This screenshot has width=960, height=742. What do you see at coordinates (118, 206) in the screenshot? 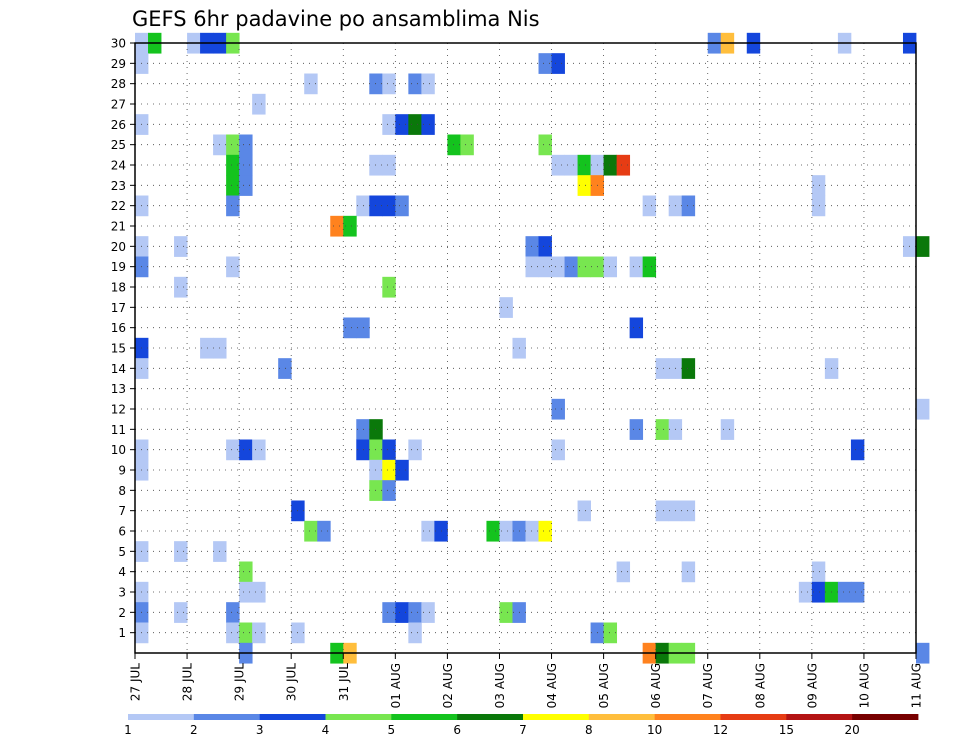
I see `y-tick-label: 22` at bounding box center [118, 206].